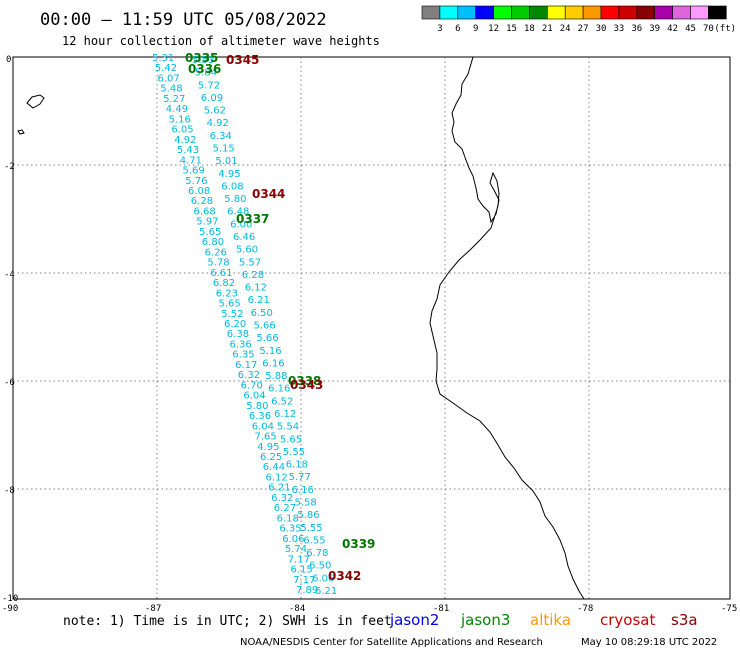 The width and height of the screenshot is (740, 650). Describe the element at coordinates (238, 334) in the screenshot. I see `swh-value: 6.38` at that location.